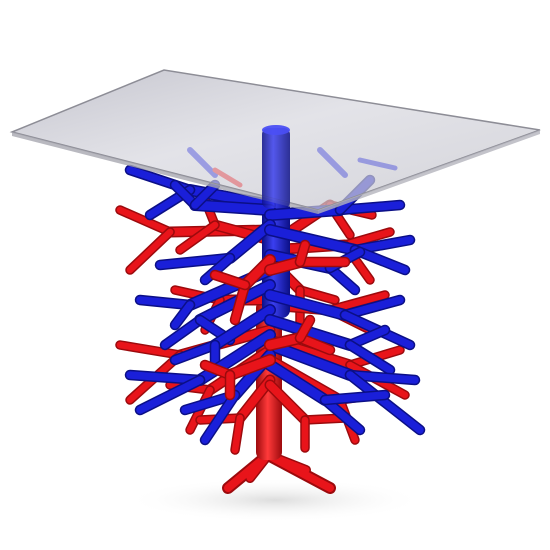 The image size is (550, 550). I want to click on glass-tabletop-edge, so click(165, 173).